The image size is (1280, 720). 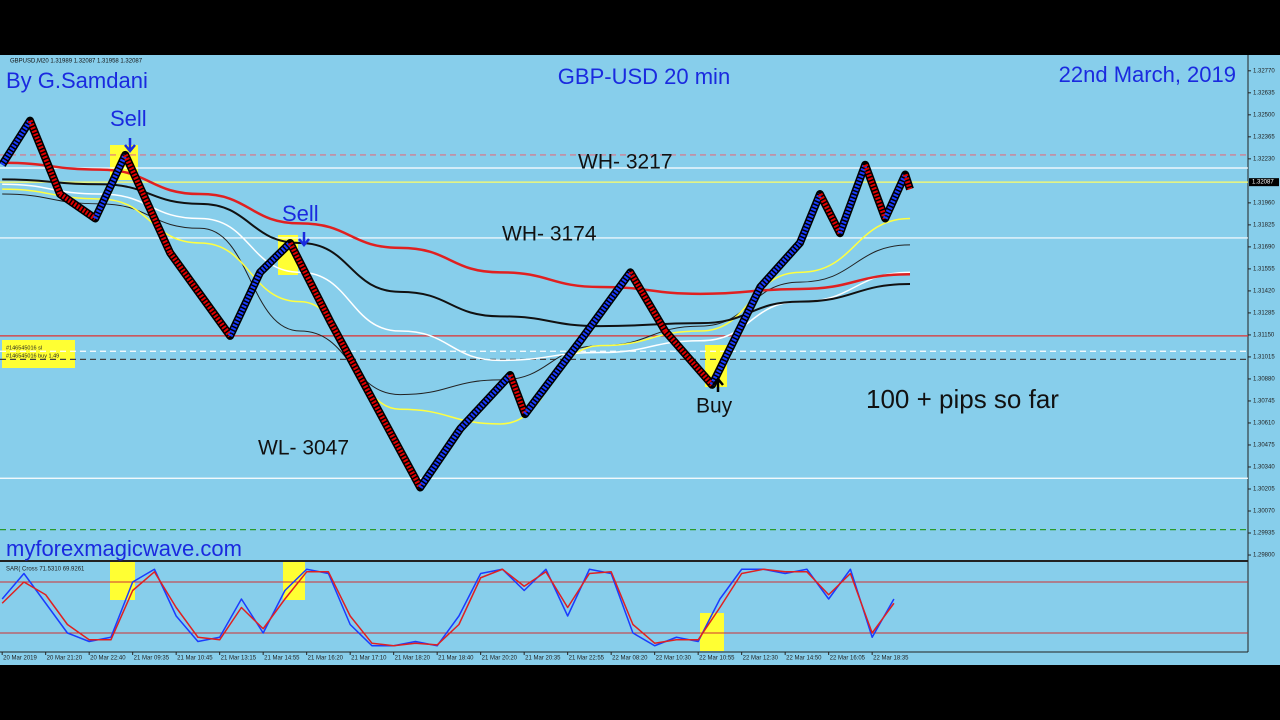 What do you see at coordinates (1264, 313) in the screenshot?
I see `y-tick-label: 1.31285` at bounding box center [1264, 313].